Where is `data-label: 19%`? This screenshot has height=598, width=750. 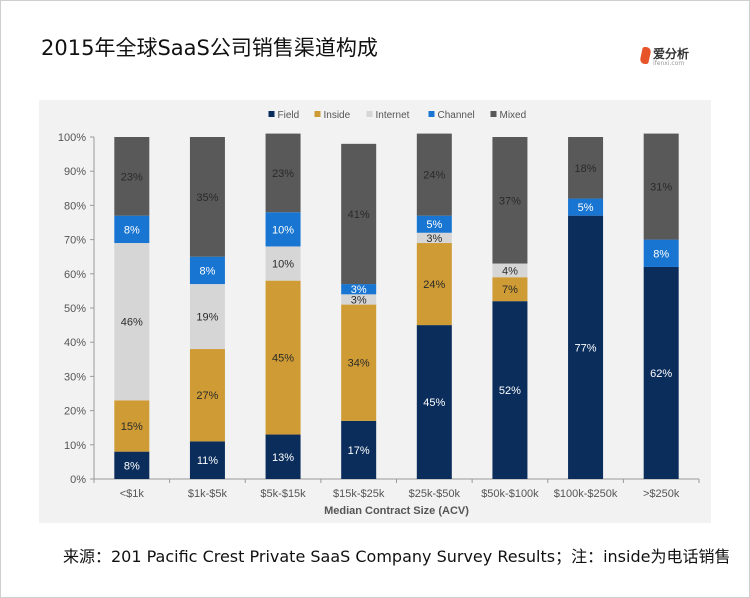
data-label: 19% is located at coordinates (207, 318).